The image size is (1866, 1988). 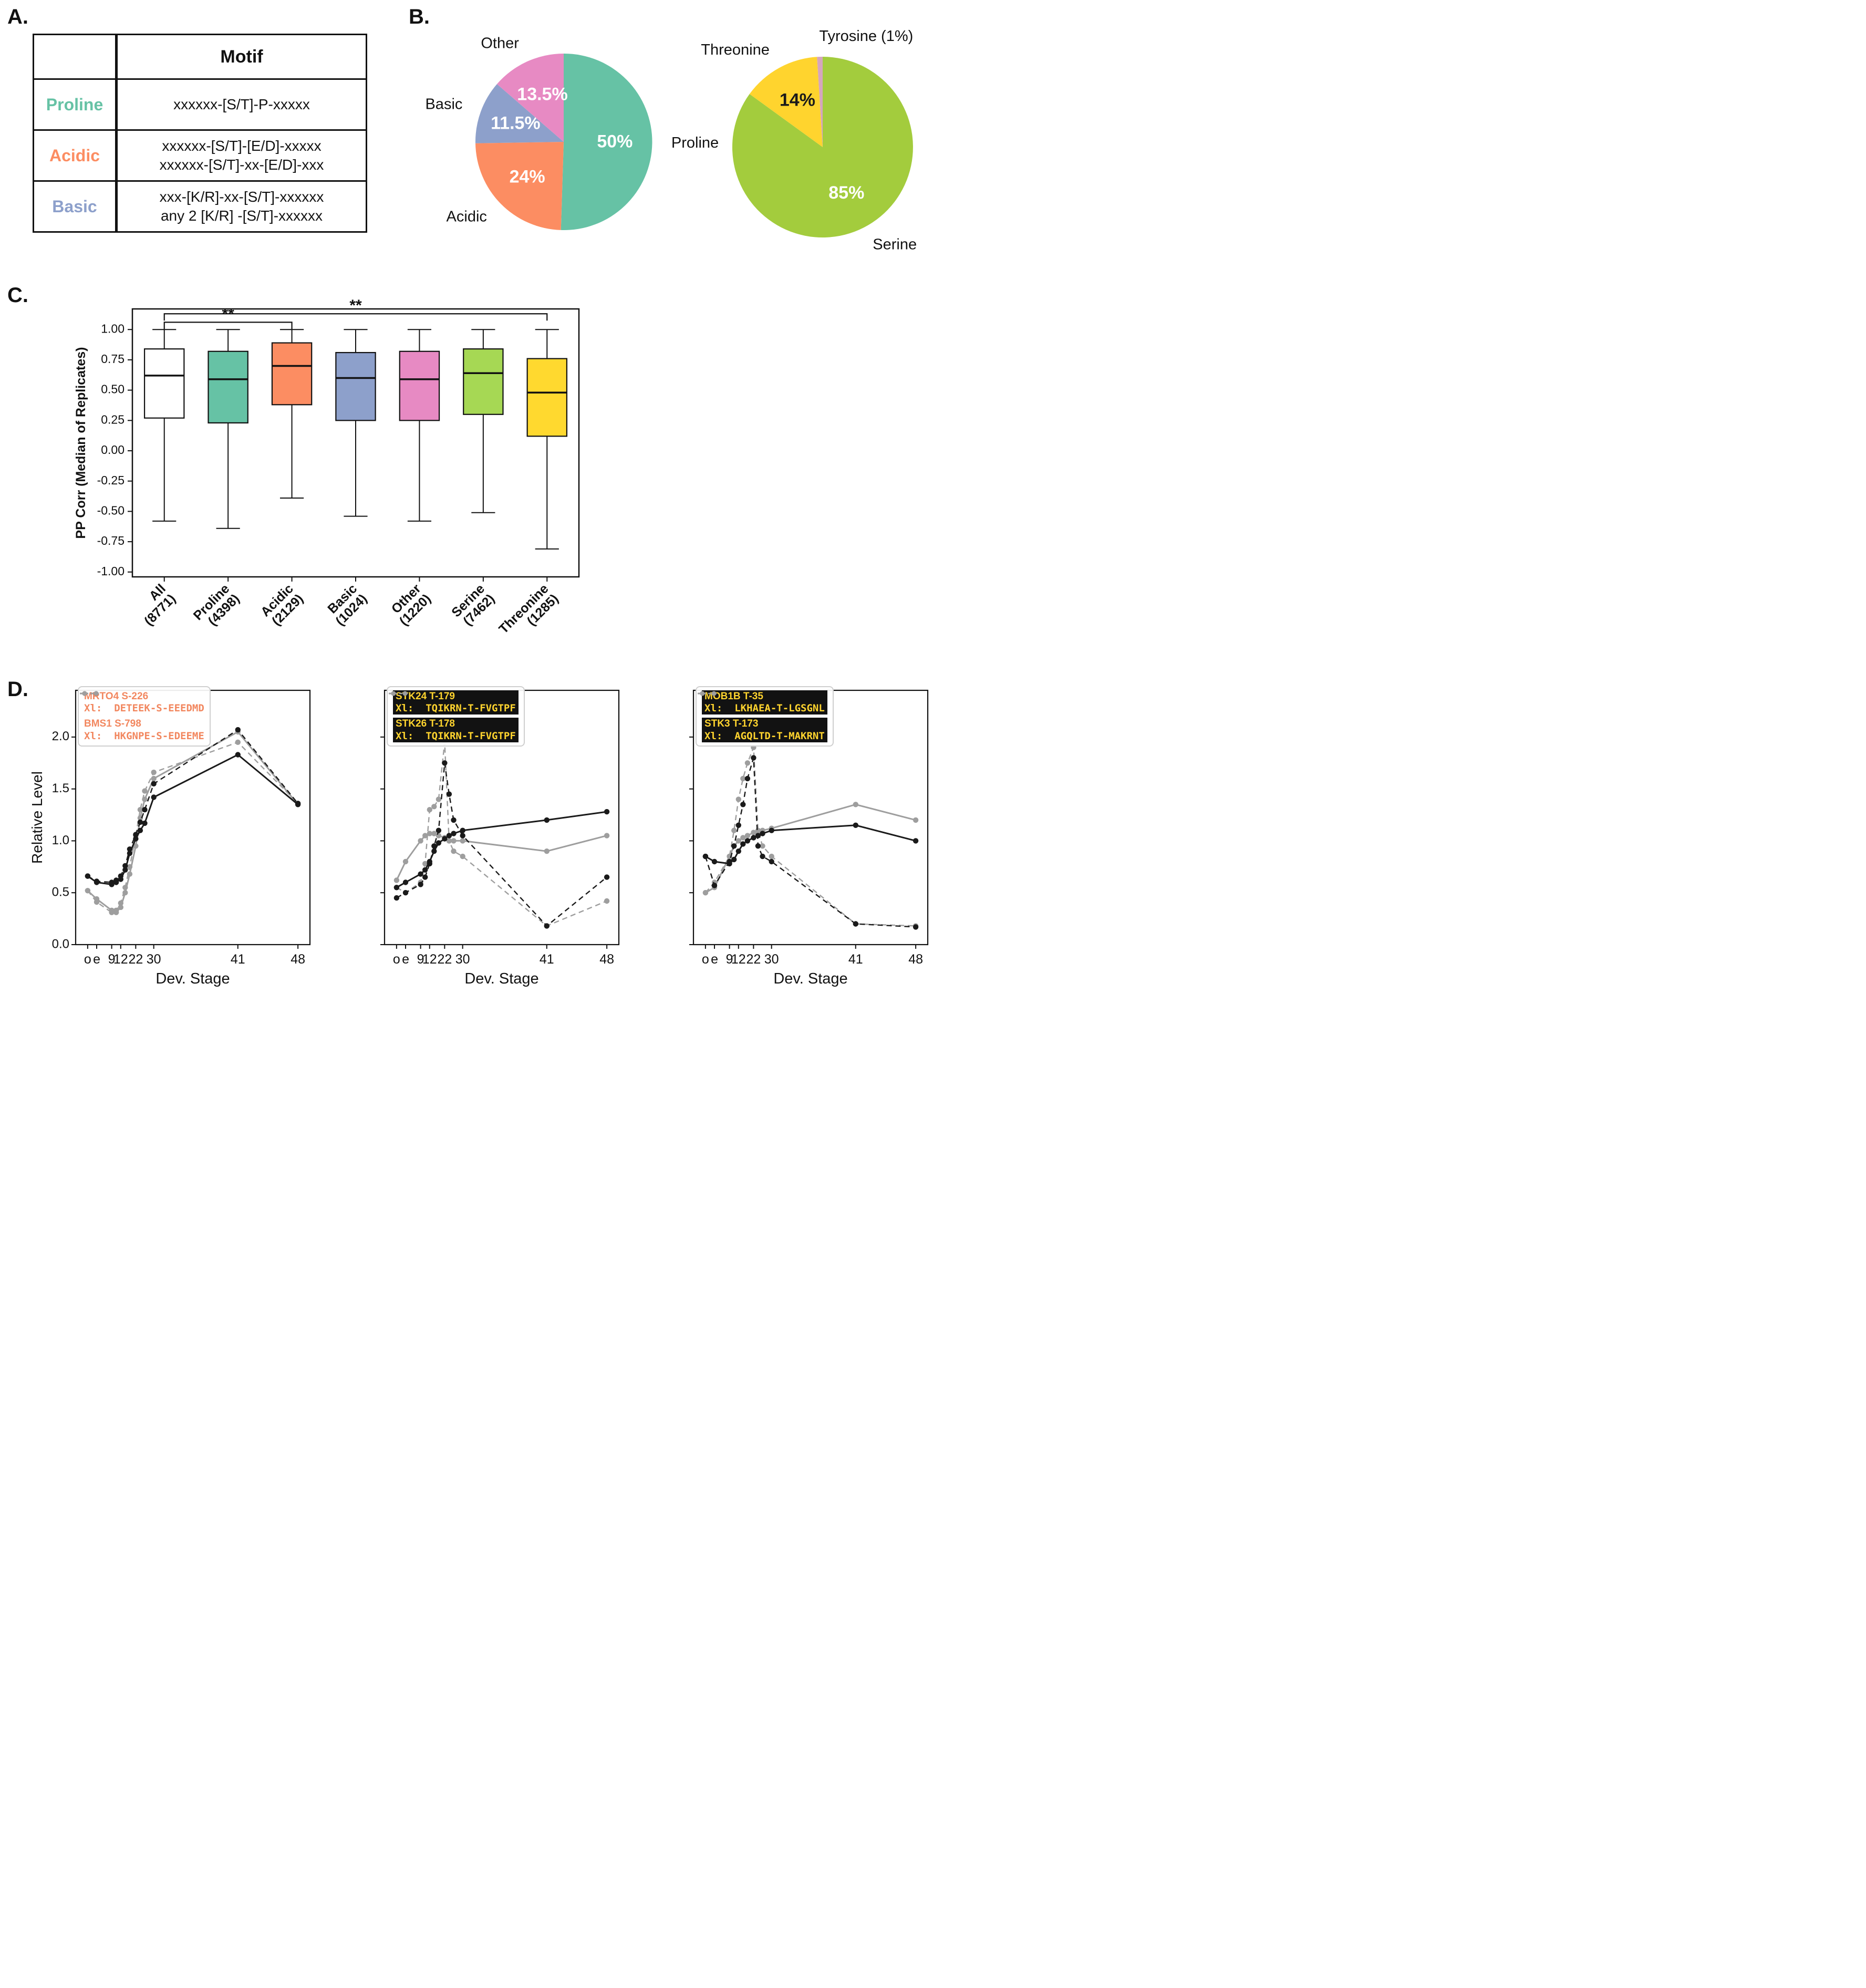 I want to click on pie-outside-label: Acidic, so click(x=467, y=216).